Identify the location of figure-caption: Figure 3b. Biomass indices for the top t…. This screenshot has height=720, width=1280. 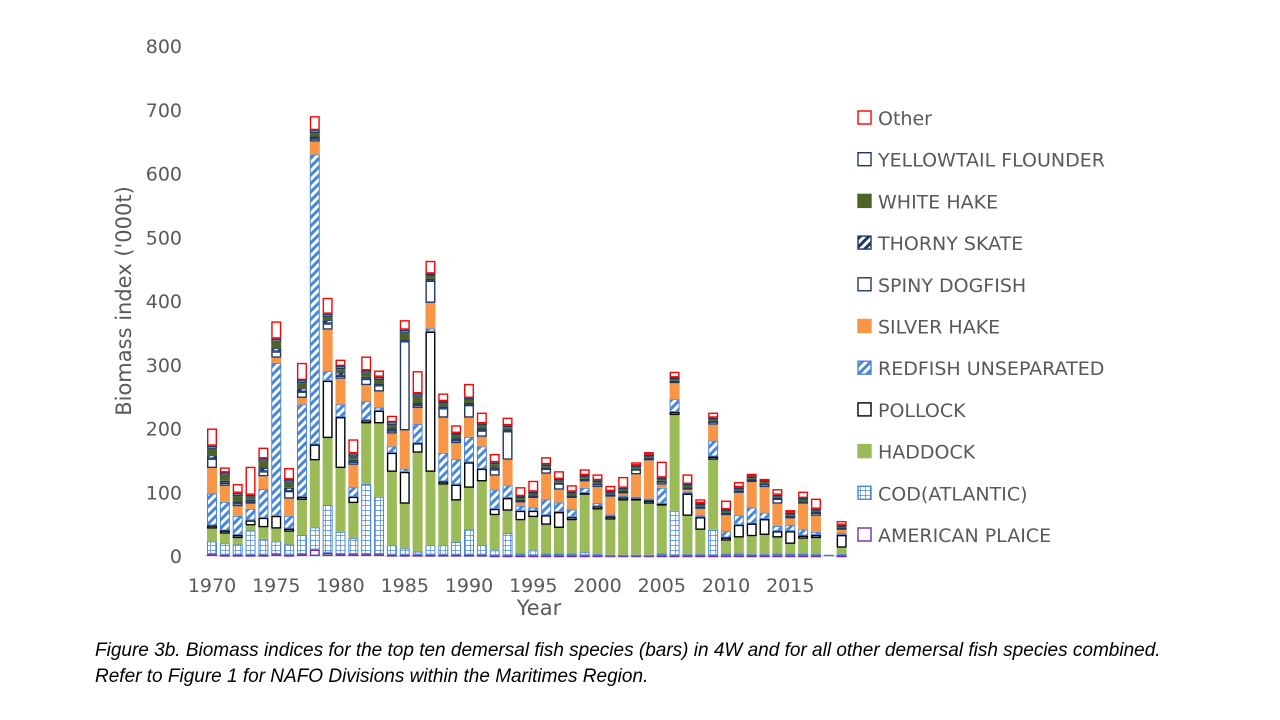
(628, 663).